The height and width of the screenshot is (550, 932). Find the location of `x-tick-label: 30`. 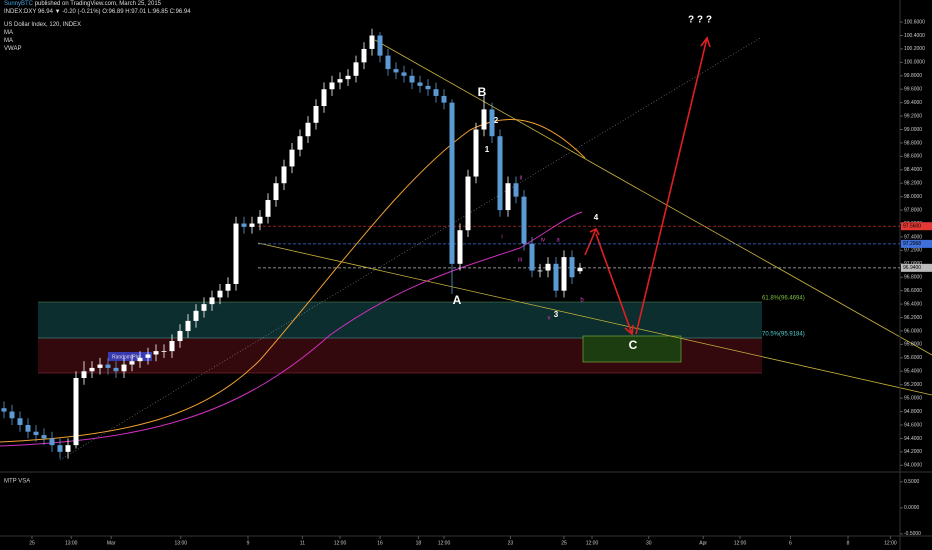

x-tick-label: 30 is located at coordinates (649, 543).